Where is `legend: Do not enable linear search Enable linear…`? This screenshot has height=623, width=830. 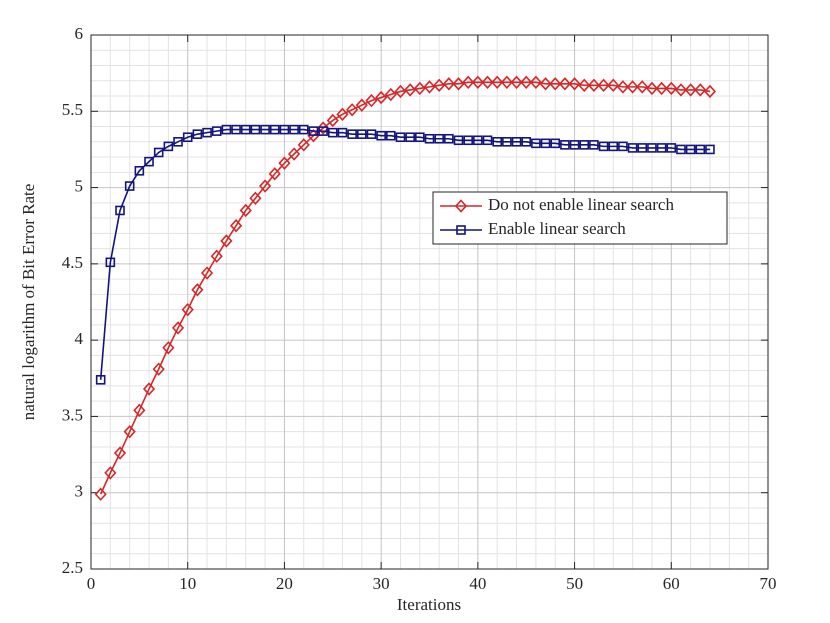
legend: Do not enable linear search Enable linear… is located at coordinates (580, 218).